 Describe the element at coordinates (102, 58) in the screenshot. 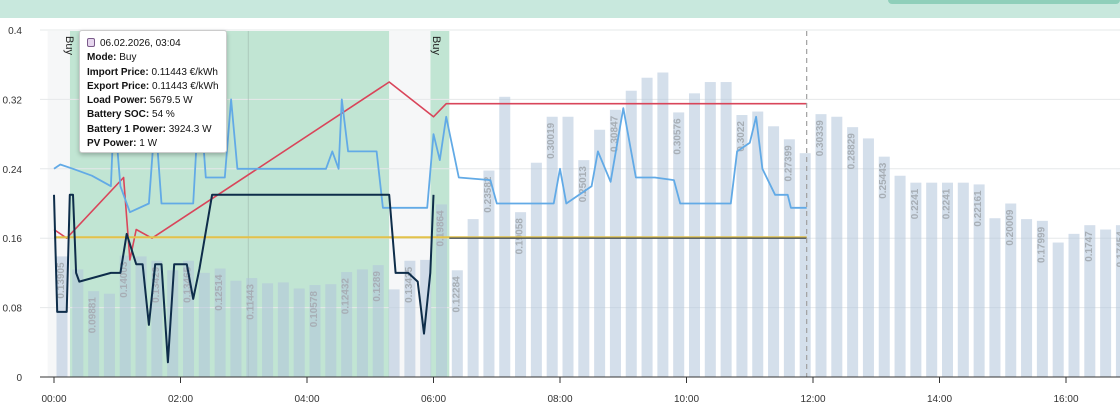

I see `tooltip-mode-label: Mode:` at that location.